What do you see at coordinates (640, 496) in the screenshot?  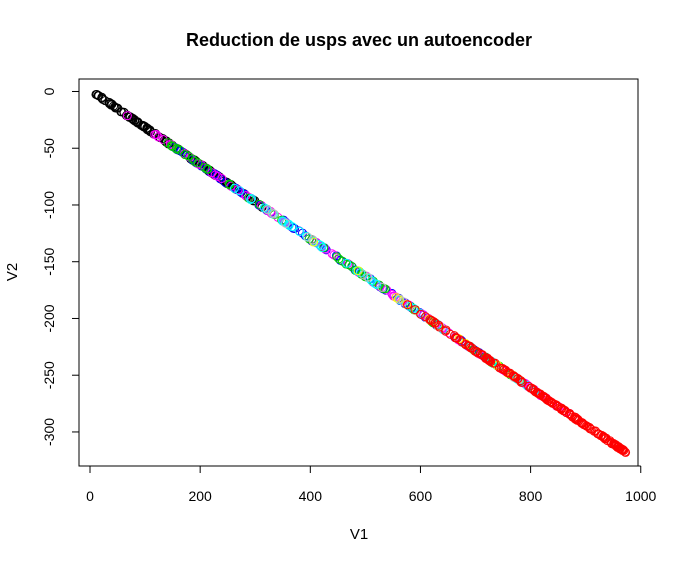 I see `x-tick-label: 1000` at bounding box center [640, 496].